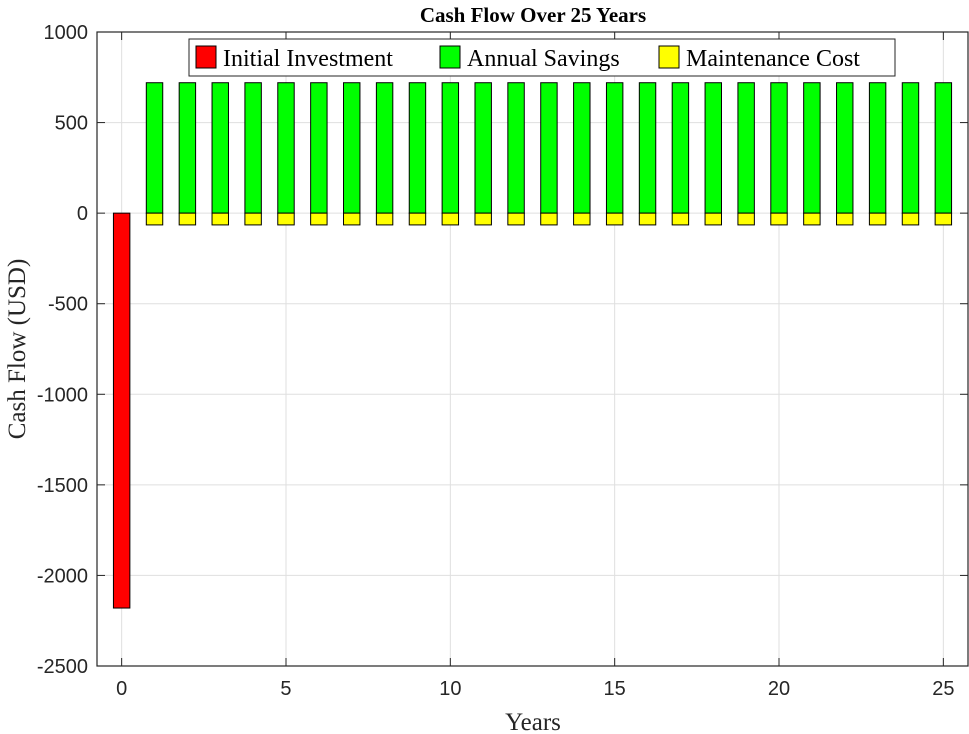  Describe the element at coordinates (779, 689) in the screenshot. I see `x-tick-label: 20` at that location.